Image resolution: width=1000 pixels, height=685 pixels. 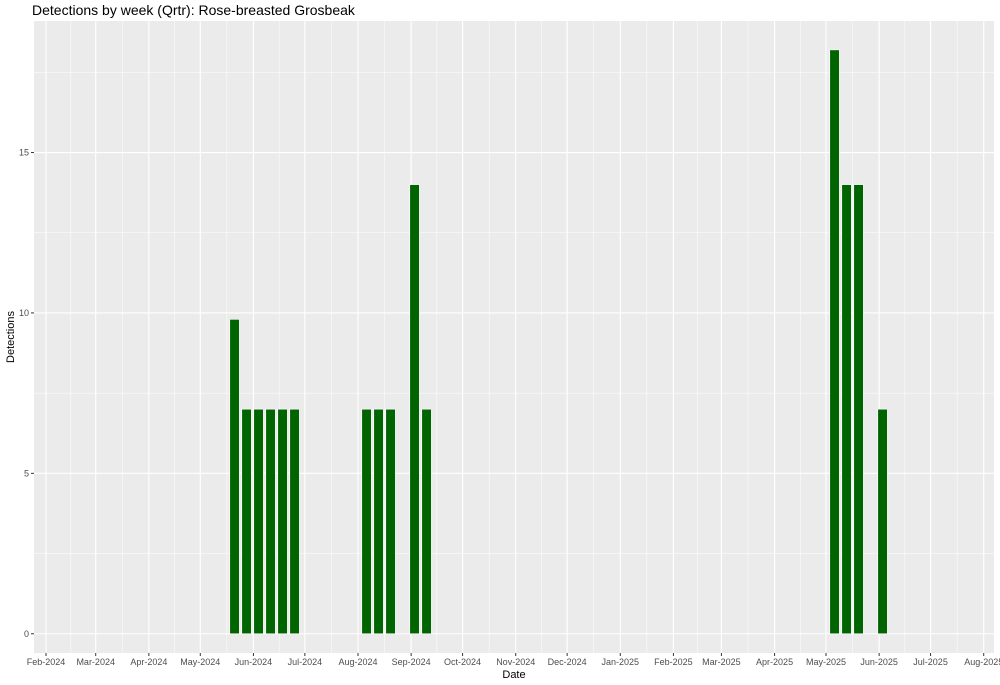 I want to click on x-tick-label: Aug-2025, so click(x=982, y=662).